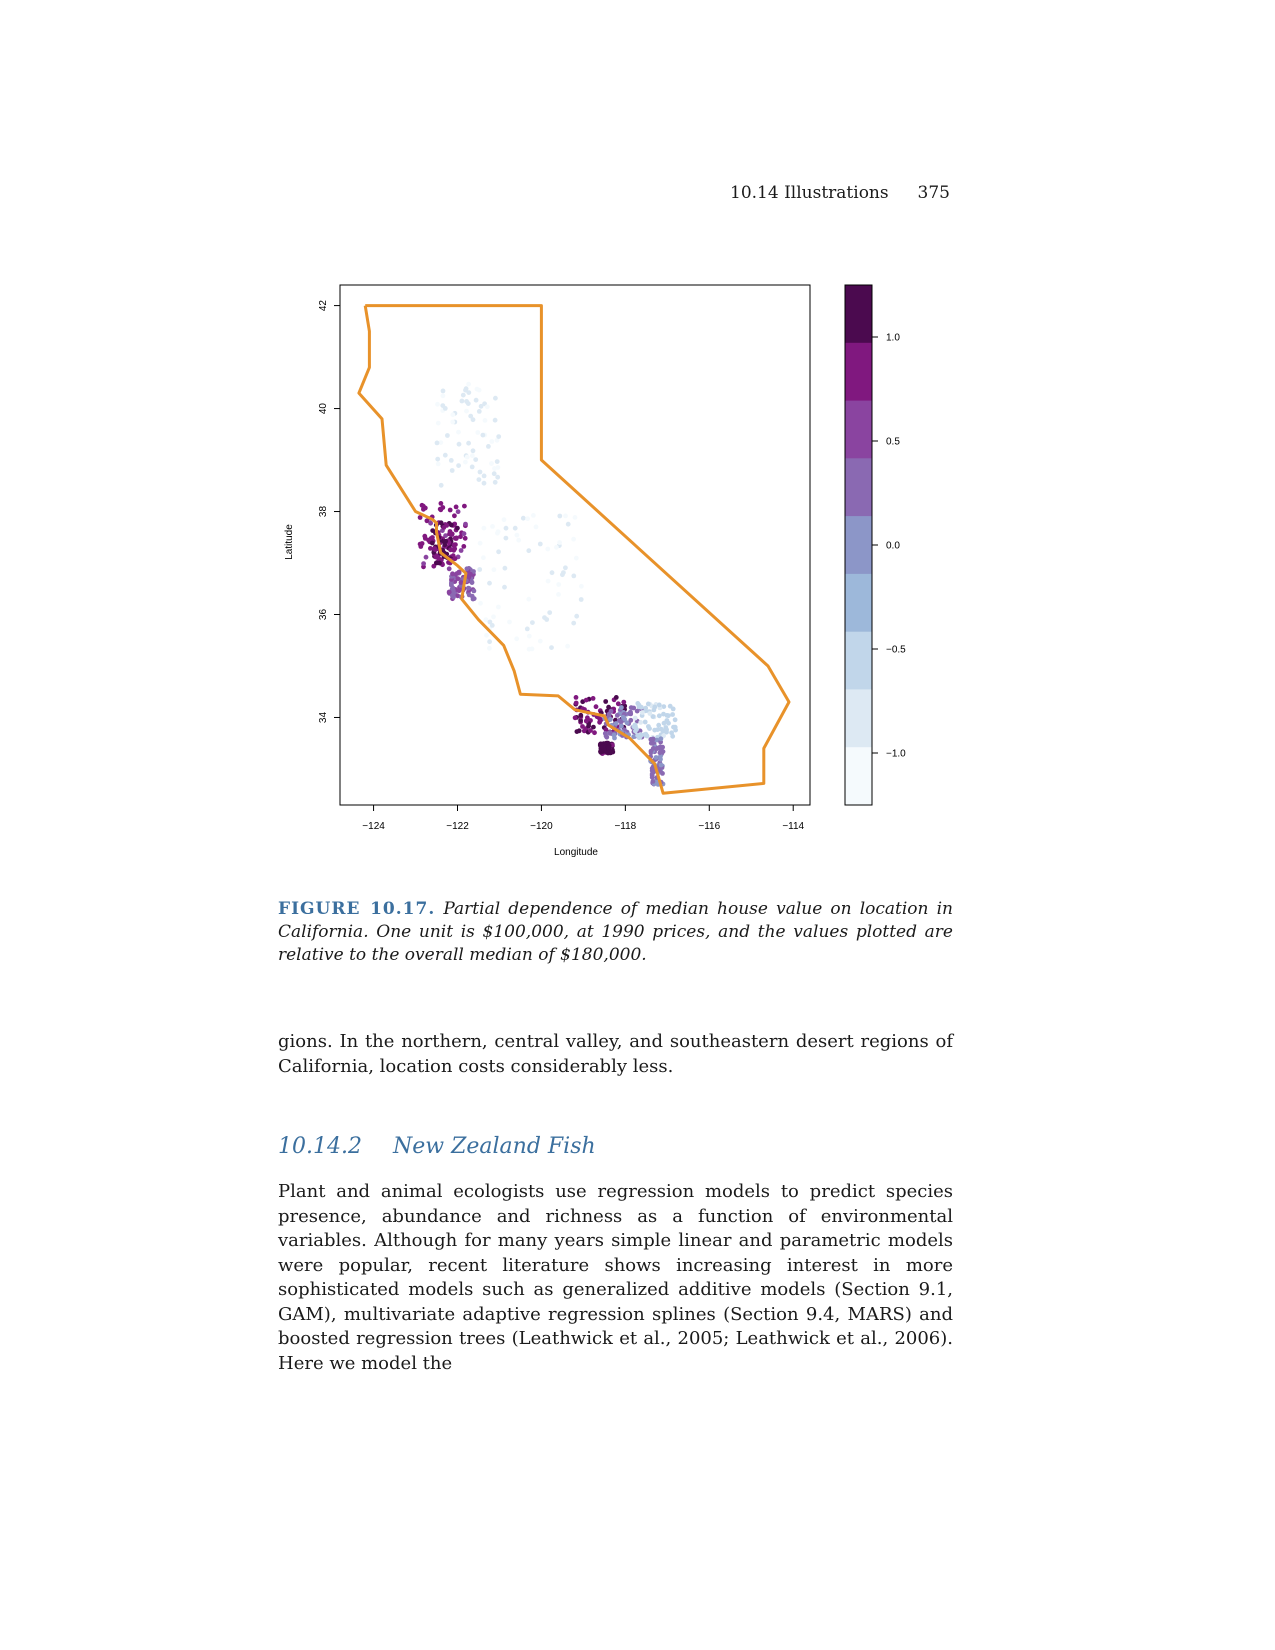  I want to click on subsection-title: New Zealand Fish, so click(494, 1146).